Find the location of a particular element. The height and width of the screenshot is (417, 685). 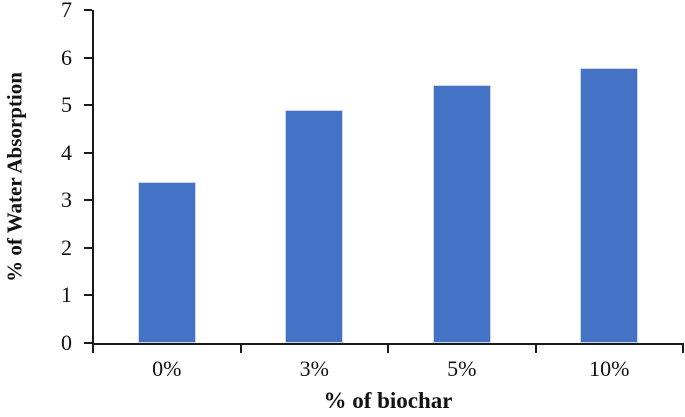

bar-5% is located at coordinates (461, 213).